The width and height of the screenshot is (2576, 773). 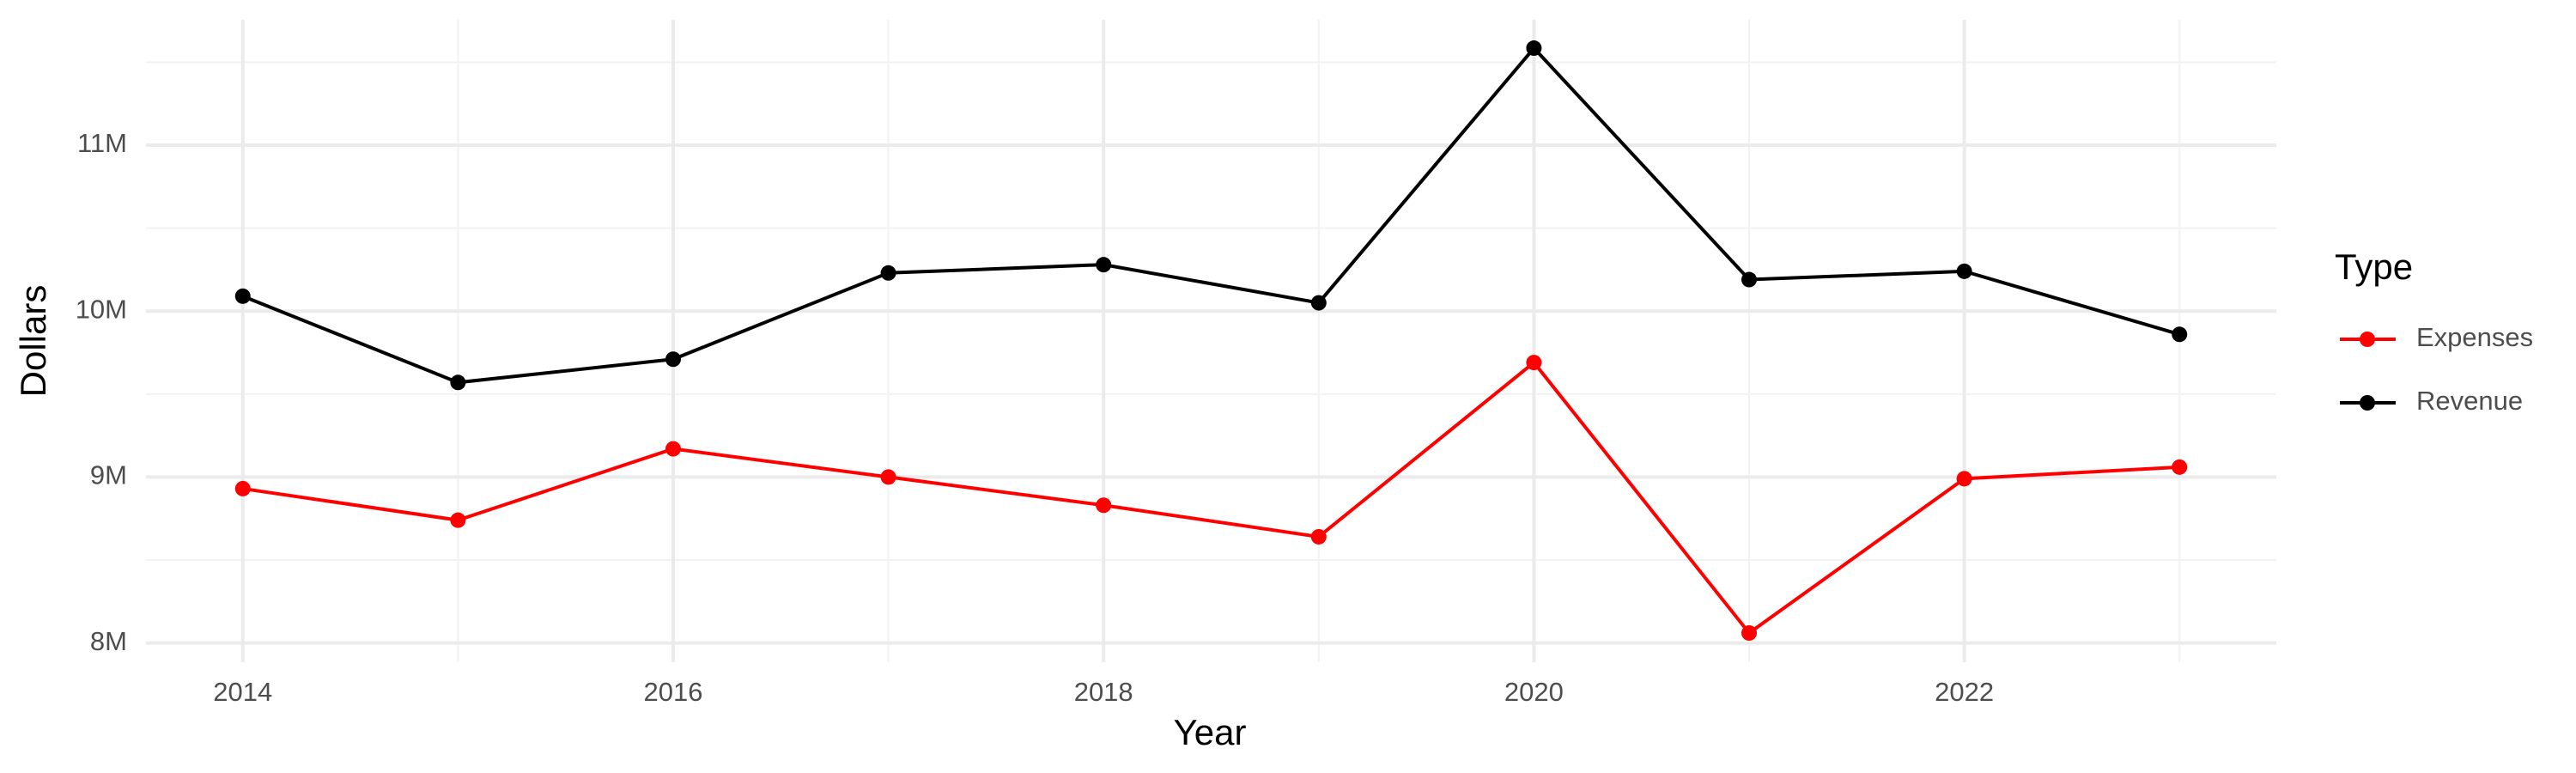 I want to click on y-tick-label: 8M, so click(x=109, y=641).